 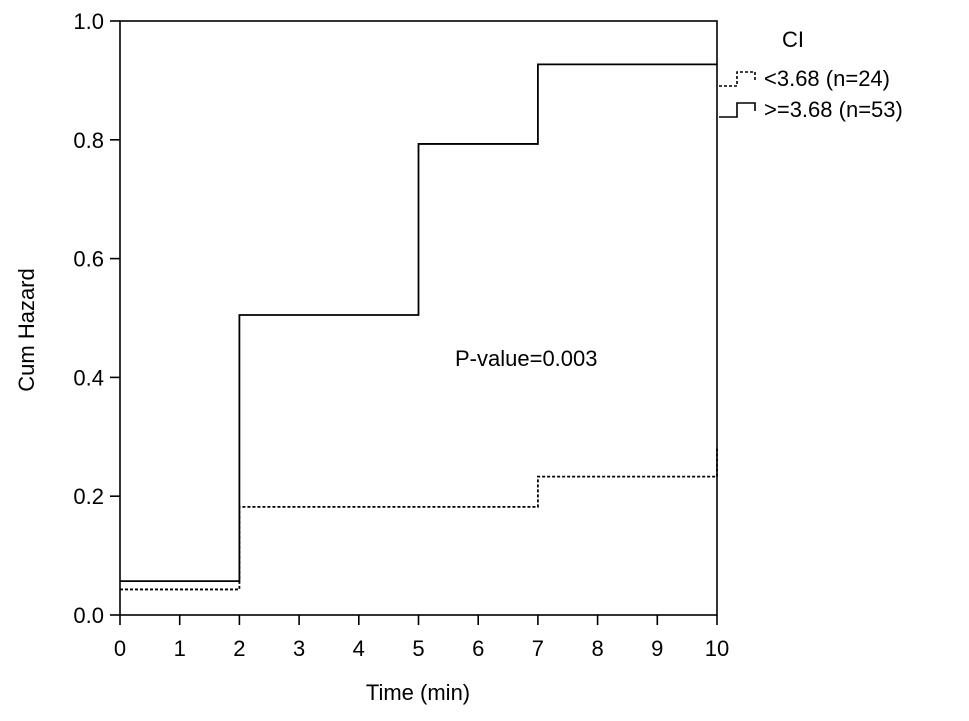 I want to click on legend-entry-label: <3.68 (n=24), so click(x=827, y=78).